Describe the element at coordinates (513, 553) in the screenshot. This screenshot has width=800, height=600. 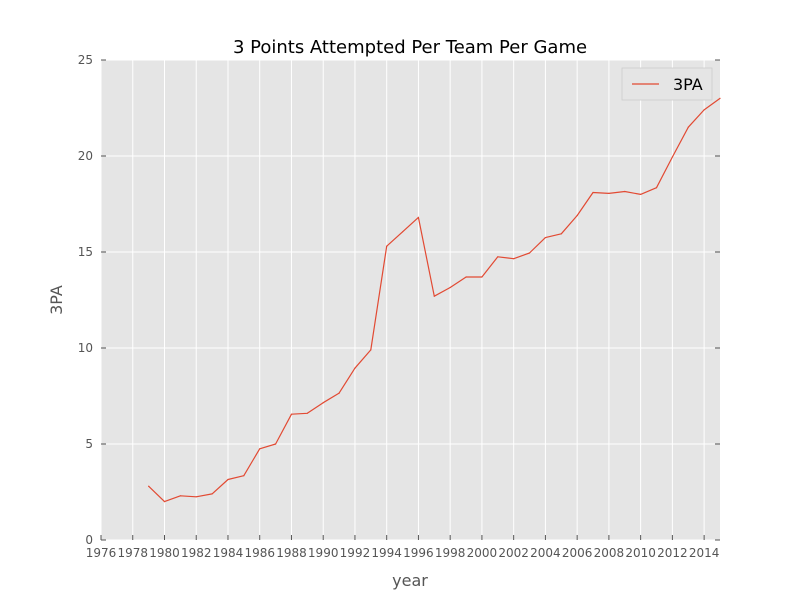
I see `x-tick-label: 2002` at that location.